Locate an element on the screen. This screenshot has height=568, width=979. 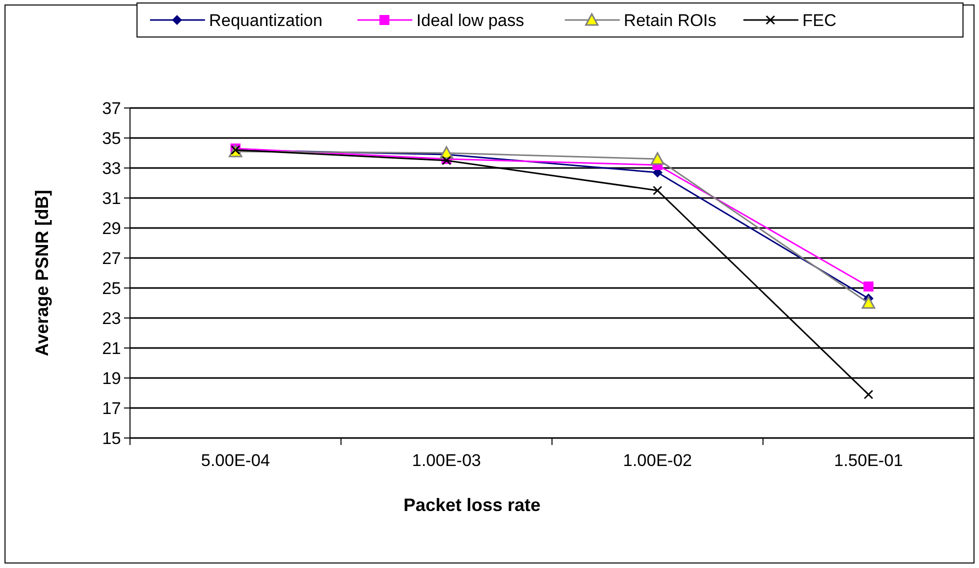
y-tick-label: 33 is located at coordinates (111, 168).